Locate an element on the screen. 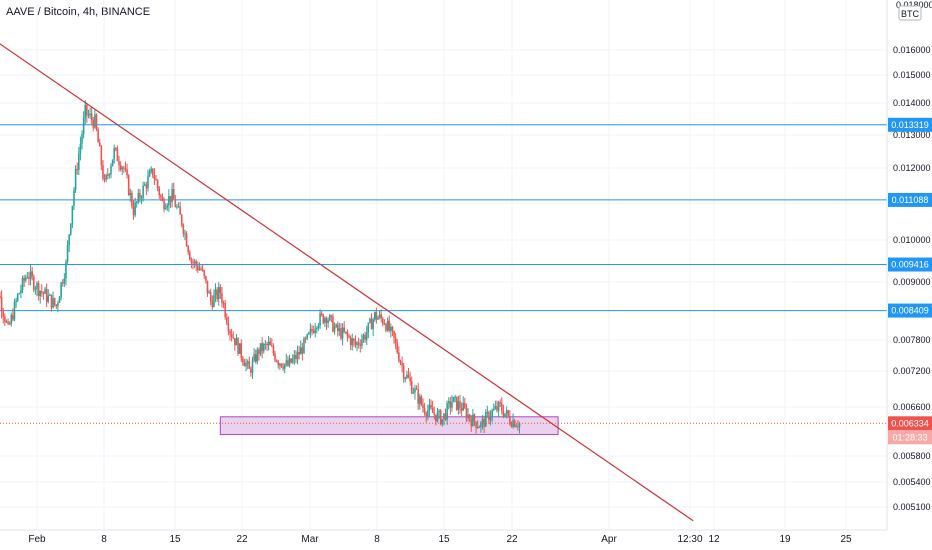 This screenshot has height=550, width=932. x-tick-label: 12:30 is located at coordinates (689, 539).